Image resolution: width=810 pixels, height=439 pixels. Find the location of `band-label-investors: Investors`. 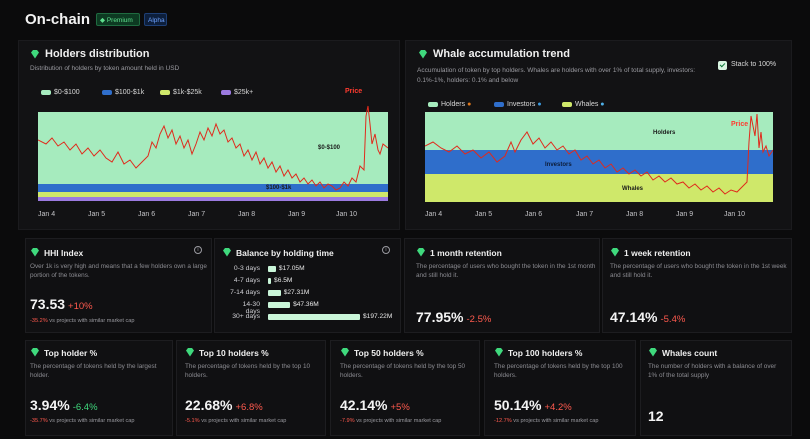

band-label-investors: Investors is located at coordinates (558, 165).